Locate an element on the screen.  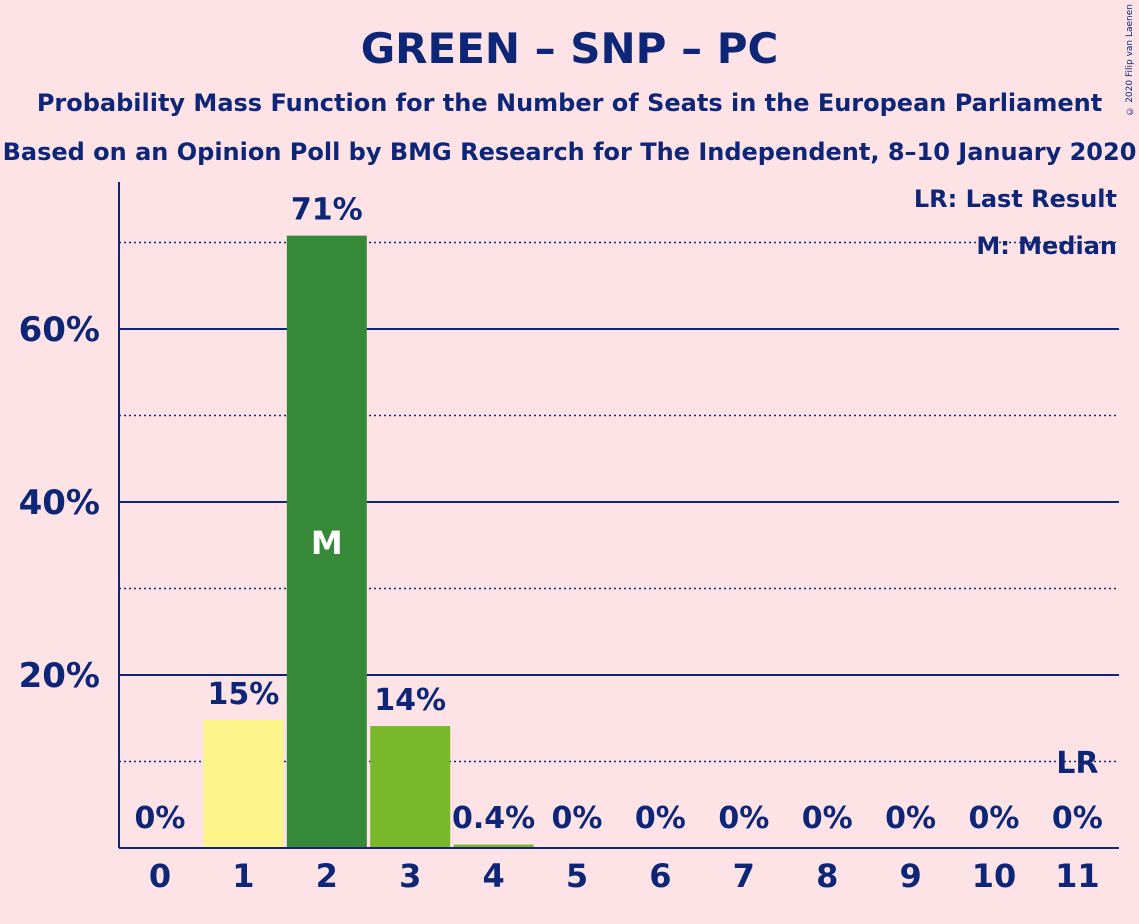
data-label: 0.4% is located at coordinates (493, 818).